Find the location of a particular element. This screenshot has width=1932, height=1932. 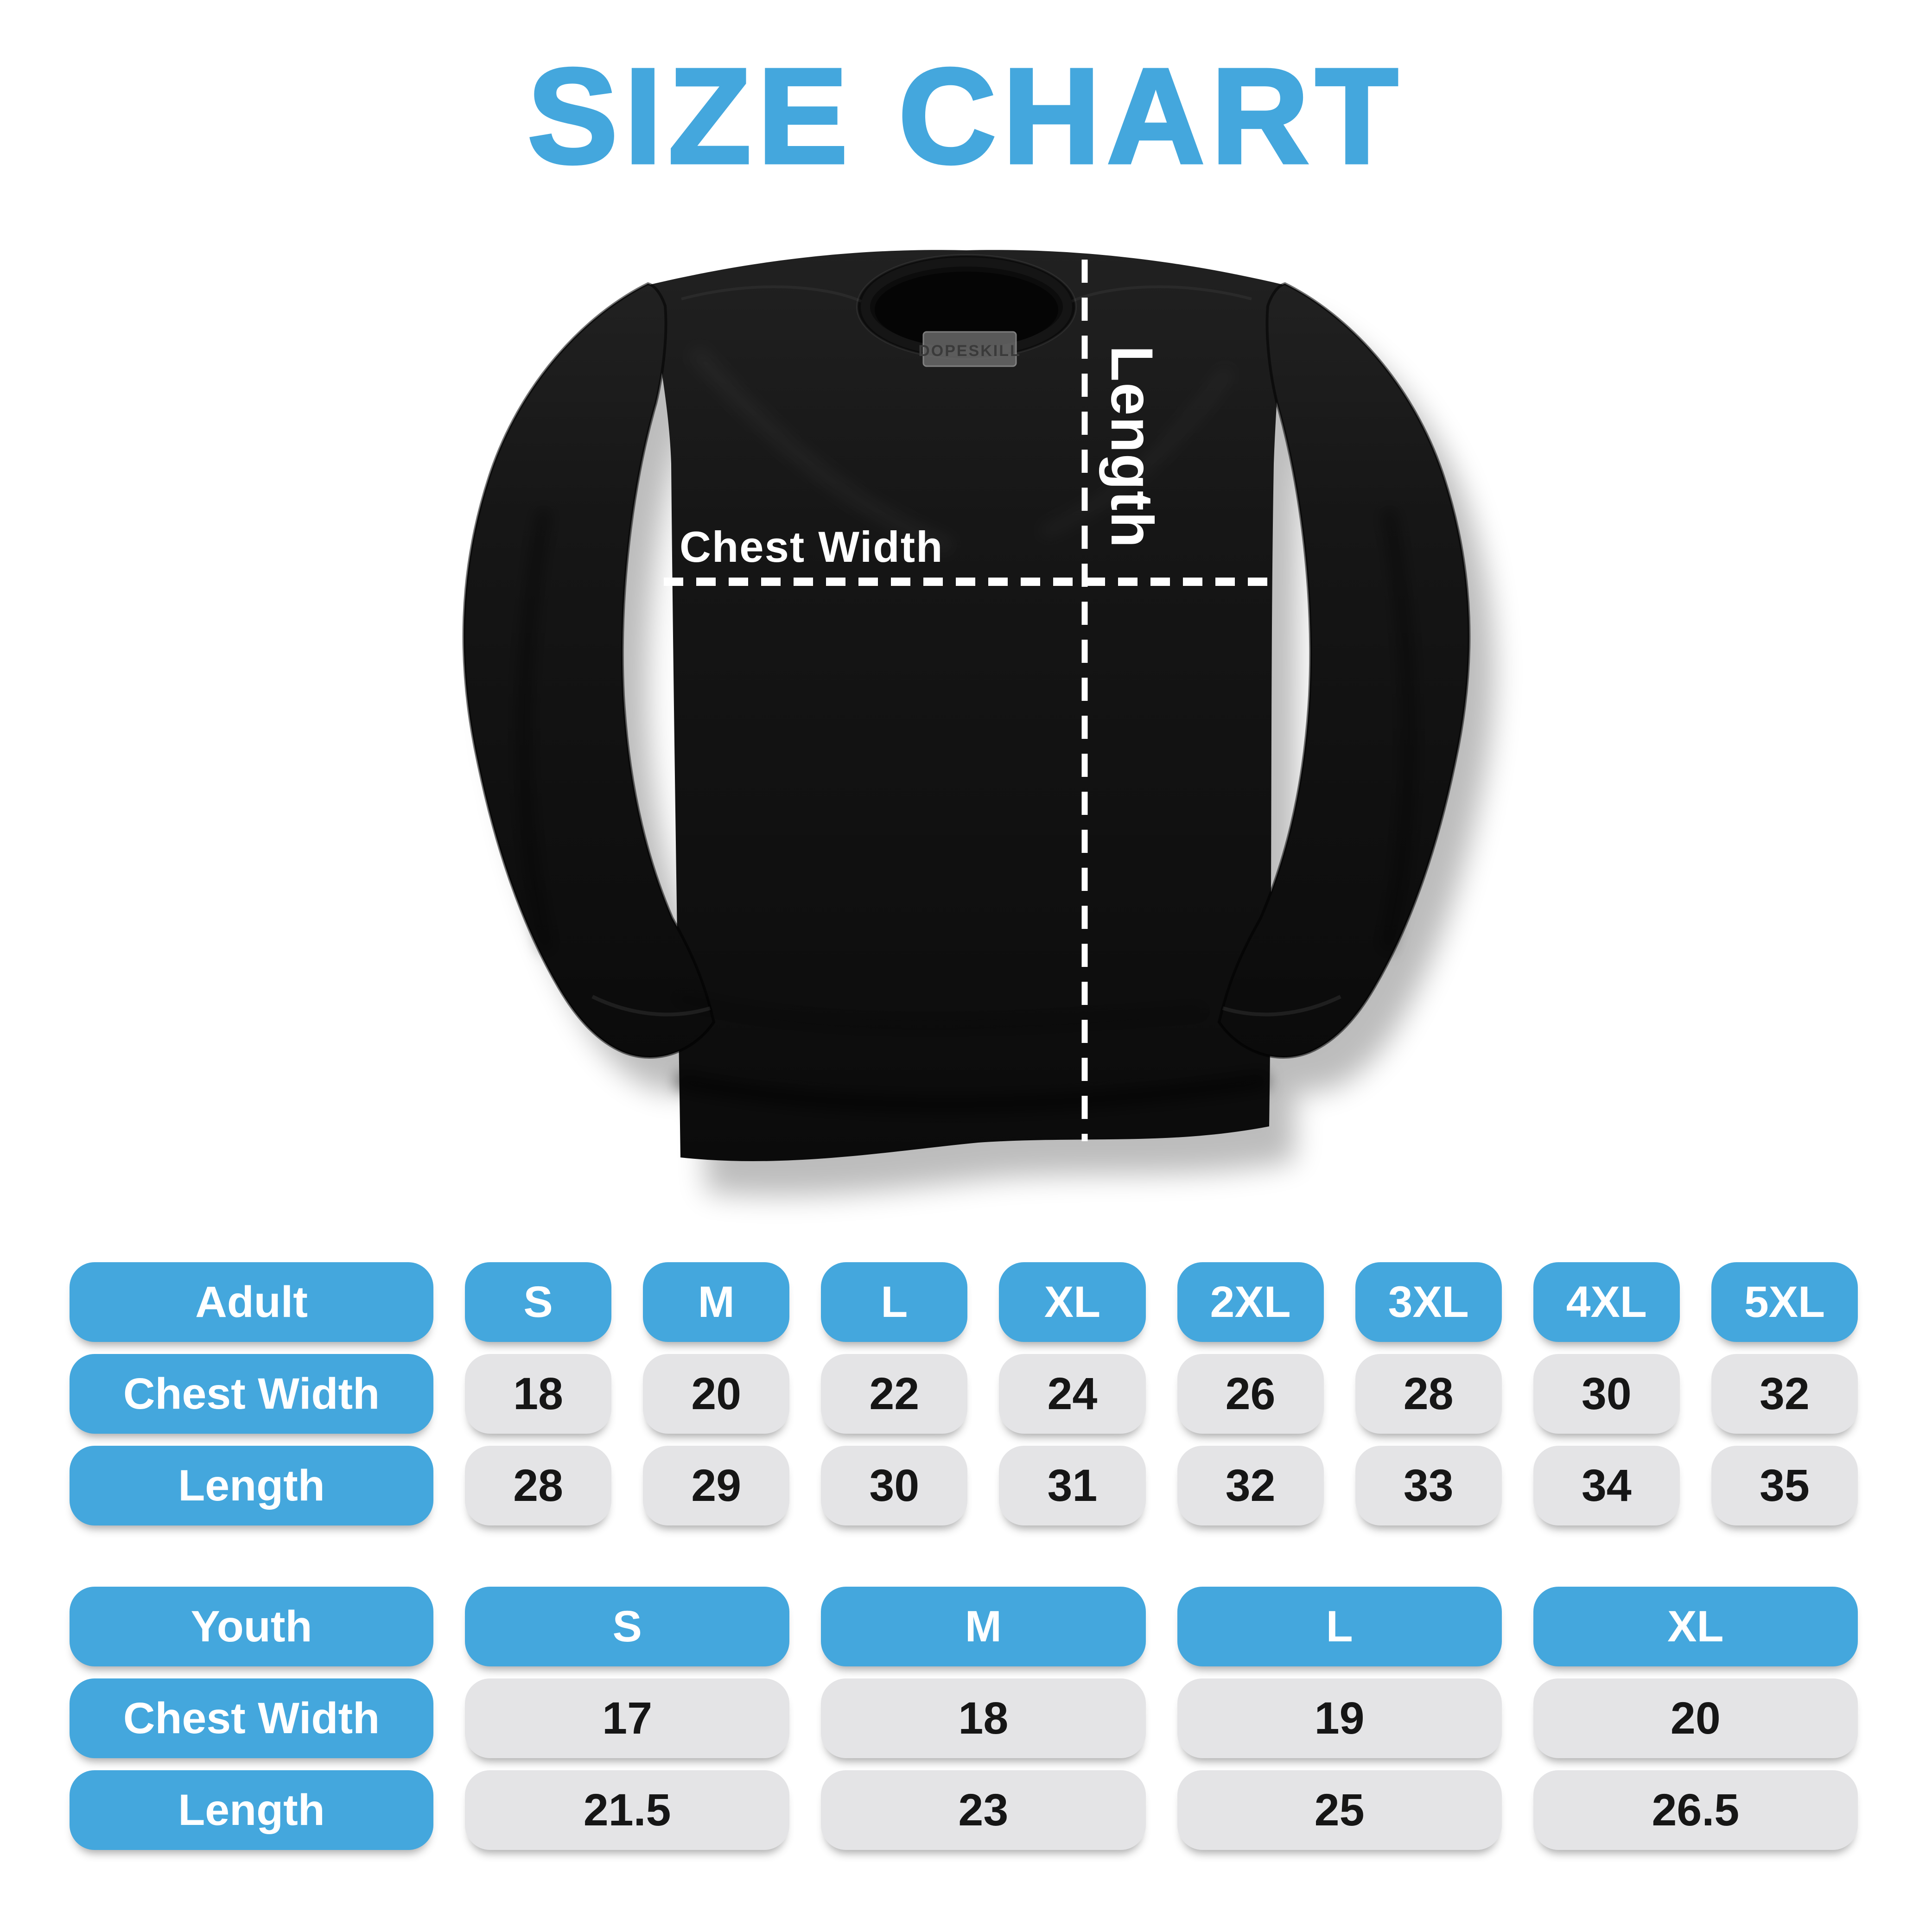

page-title: SIZE CHART is located at coordinates (966, 115).